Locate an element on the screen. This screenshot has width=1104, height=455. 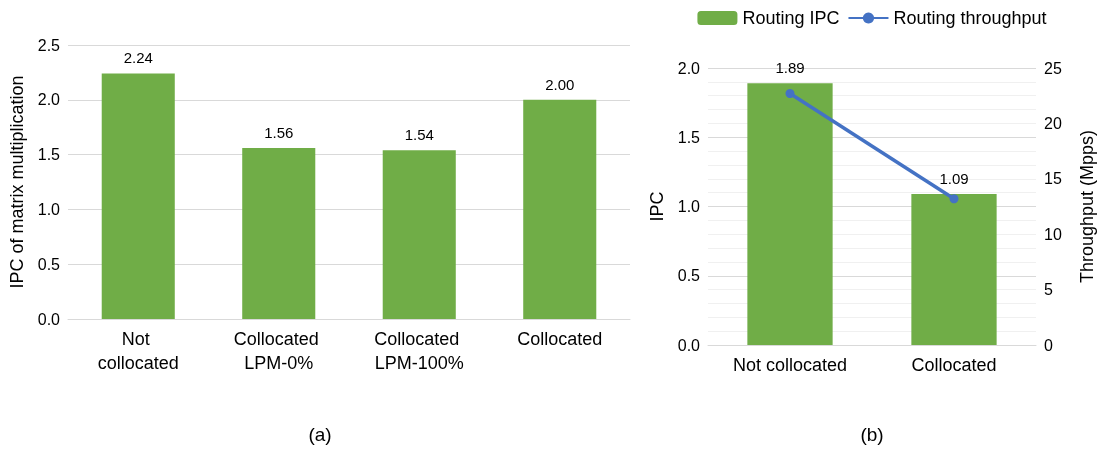
data-label: 1.89 is located at coordinates (790, 68).